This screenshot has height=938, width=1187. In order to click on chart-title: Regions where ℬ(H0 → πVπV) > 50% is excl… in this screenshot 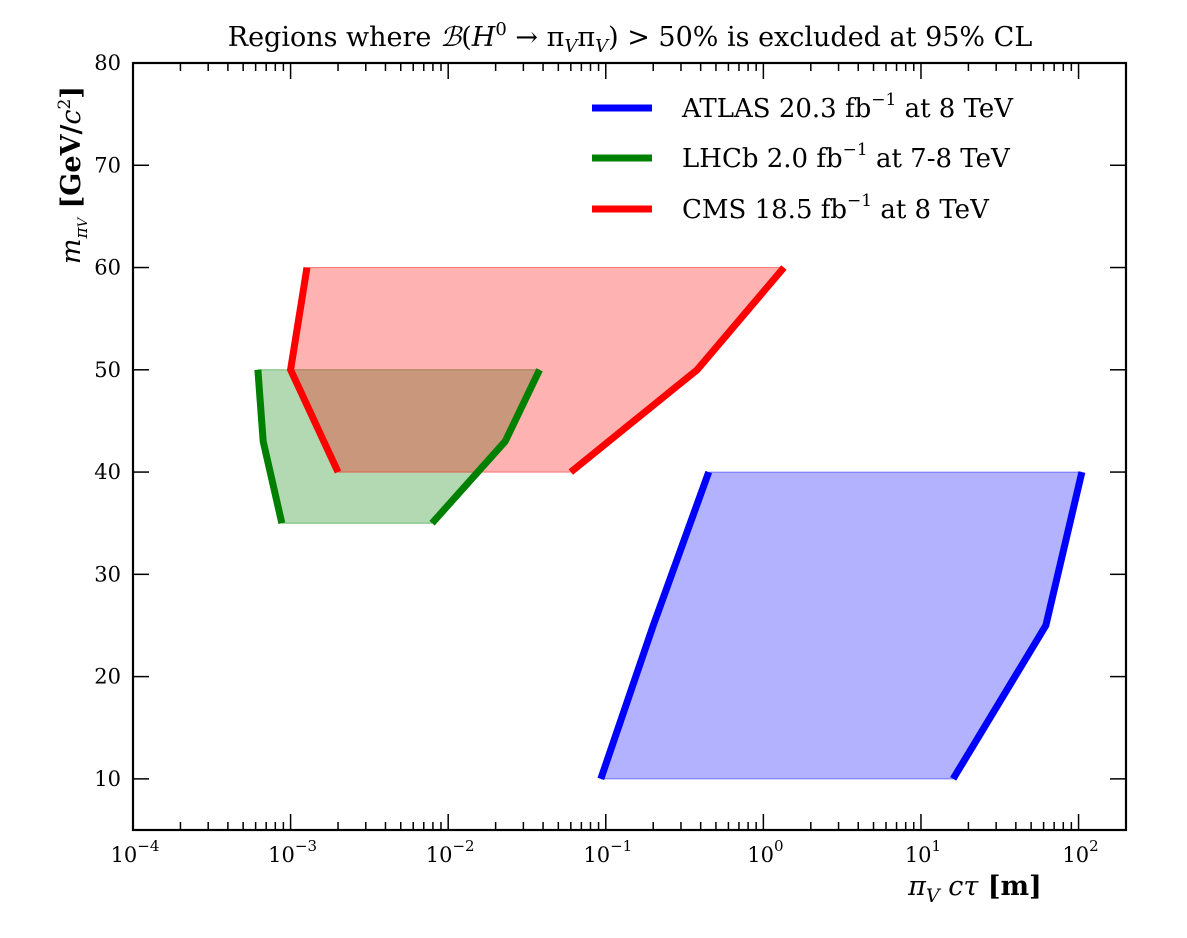, I will do `click(630, 38)`.